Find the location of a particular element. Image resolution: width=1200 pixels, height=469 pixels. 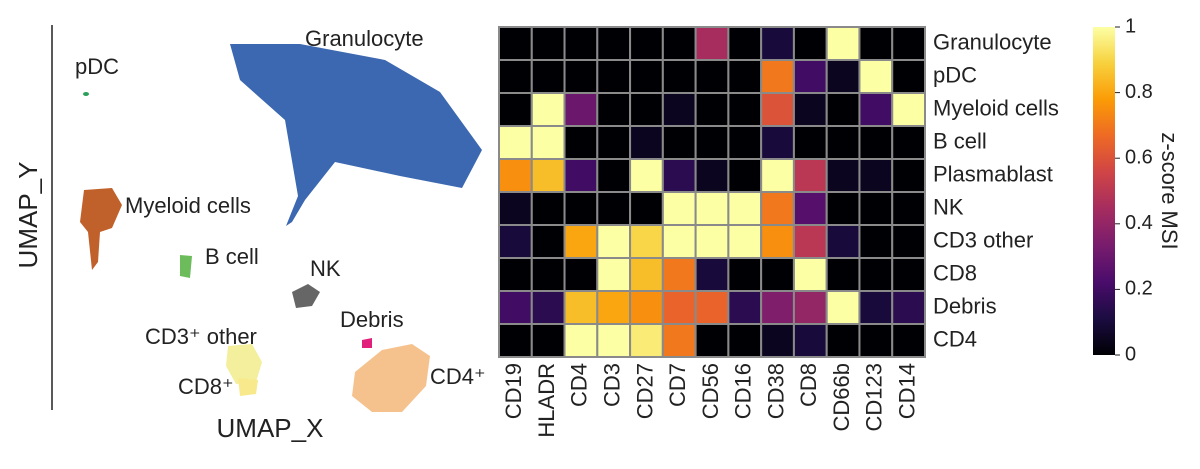

row-label: Debris is located at coordinates (965, 305).